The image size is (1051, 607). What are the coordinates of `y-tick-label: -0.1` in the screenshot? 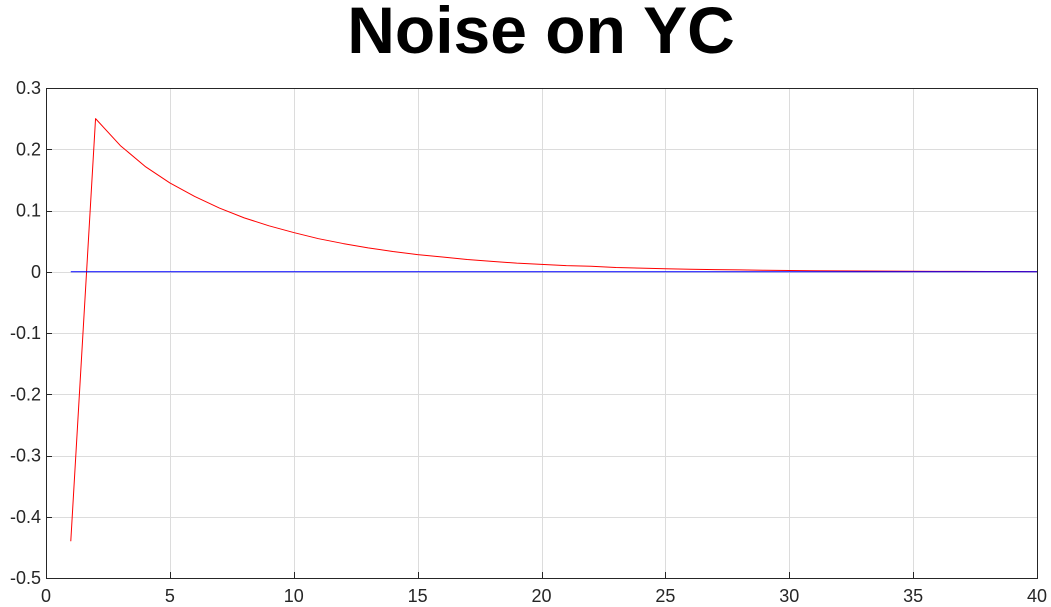 It's located at (25, 333).